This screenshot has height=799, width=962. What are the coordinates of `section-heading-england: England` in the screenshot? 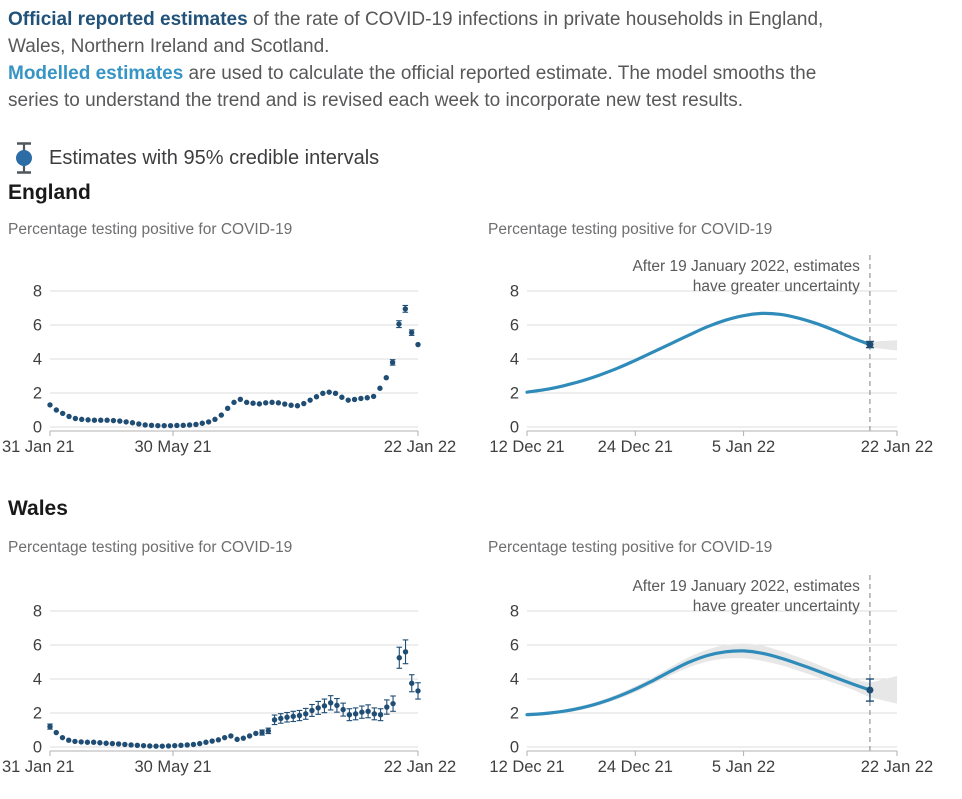 It's located at (49, 192).